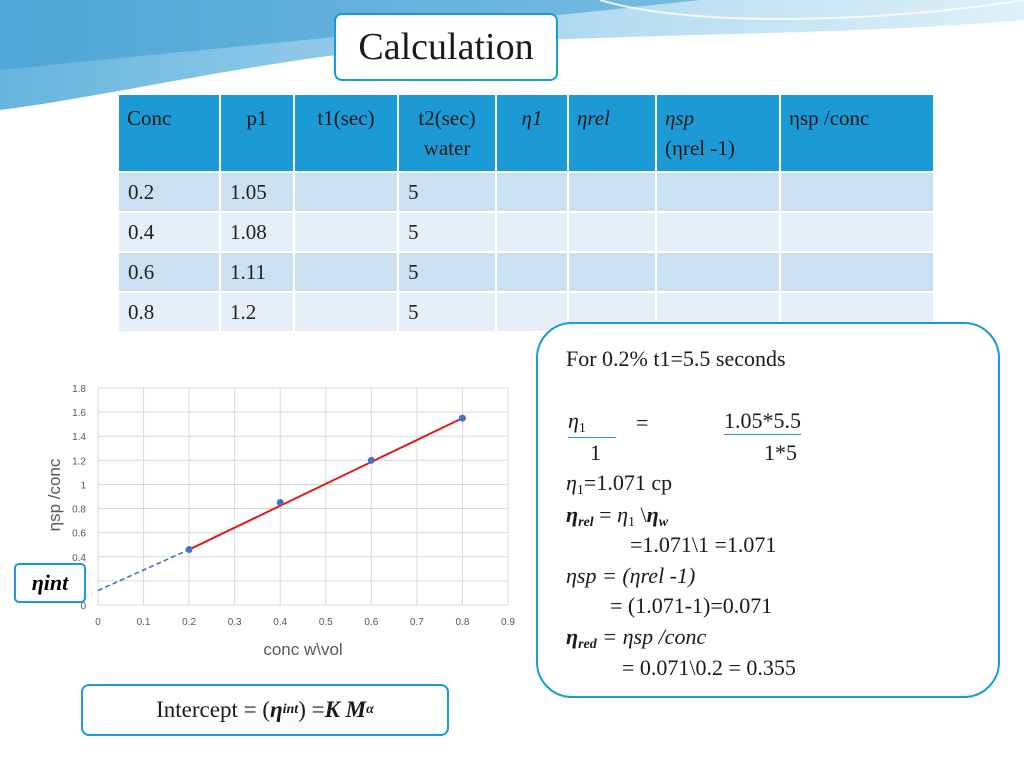  What do you see at coordinates (79, 413) in the screenshot?
I see `y-tick-label: 1.6` at bounding box center [79, 413].